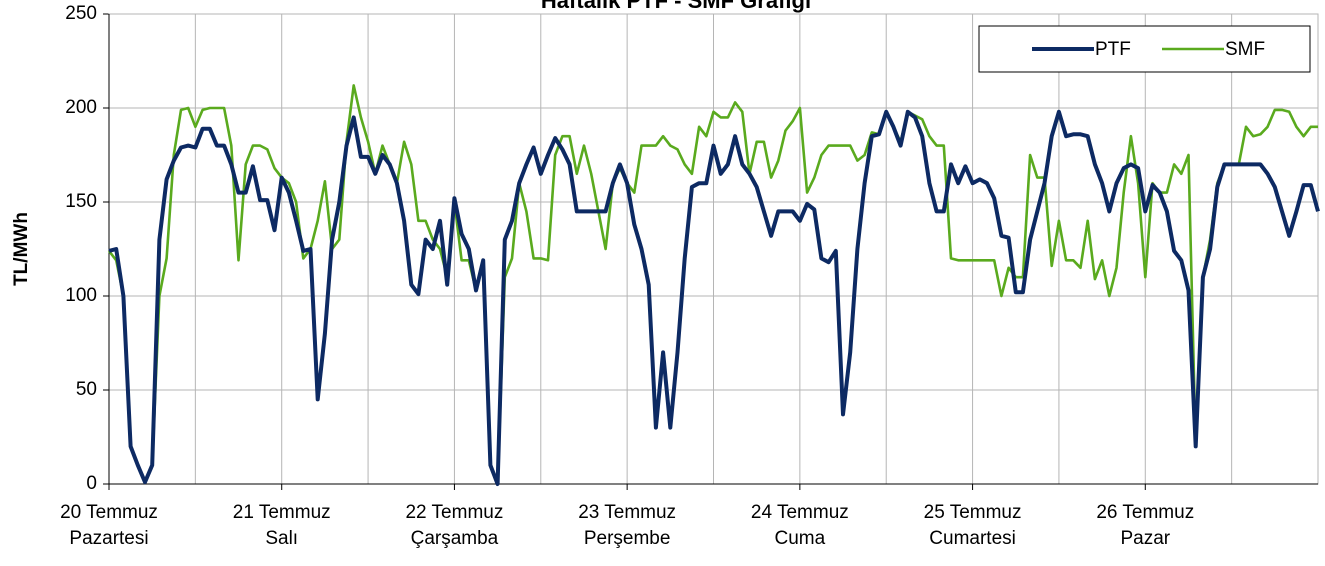 Image resolution: width=1325 pixels, height=566 pixels. Describe the element at coordinates (81, 13) in the screenshot. I see `y-tick-label: 250` at that location.